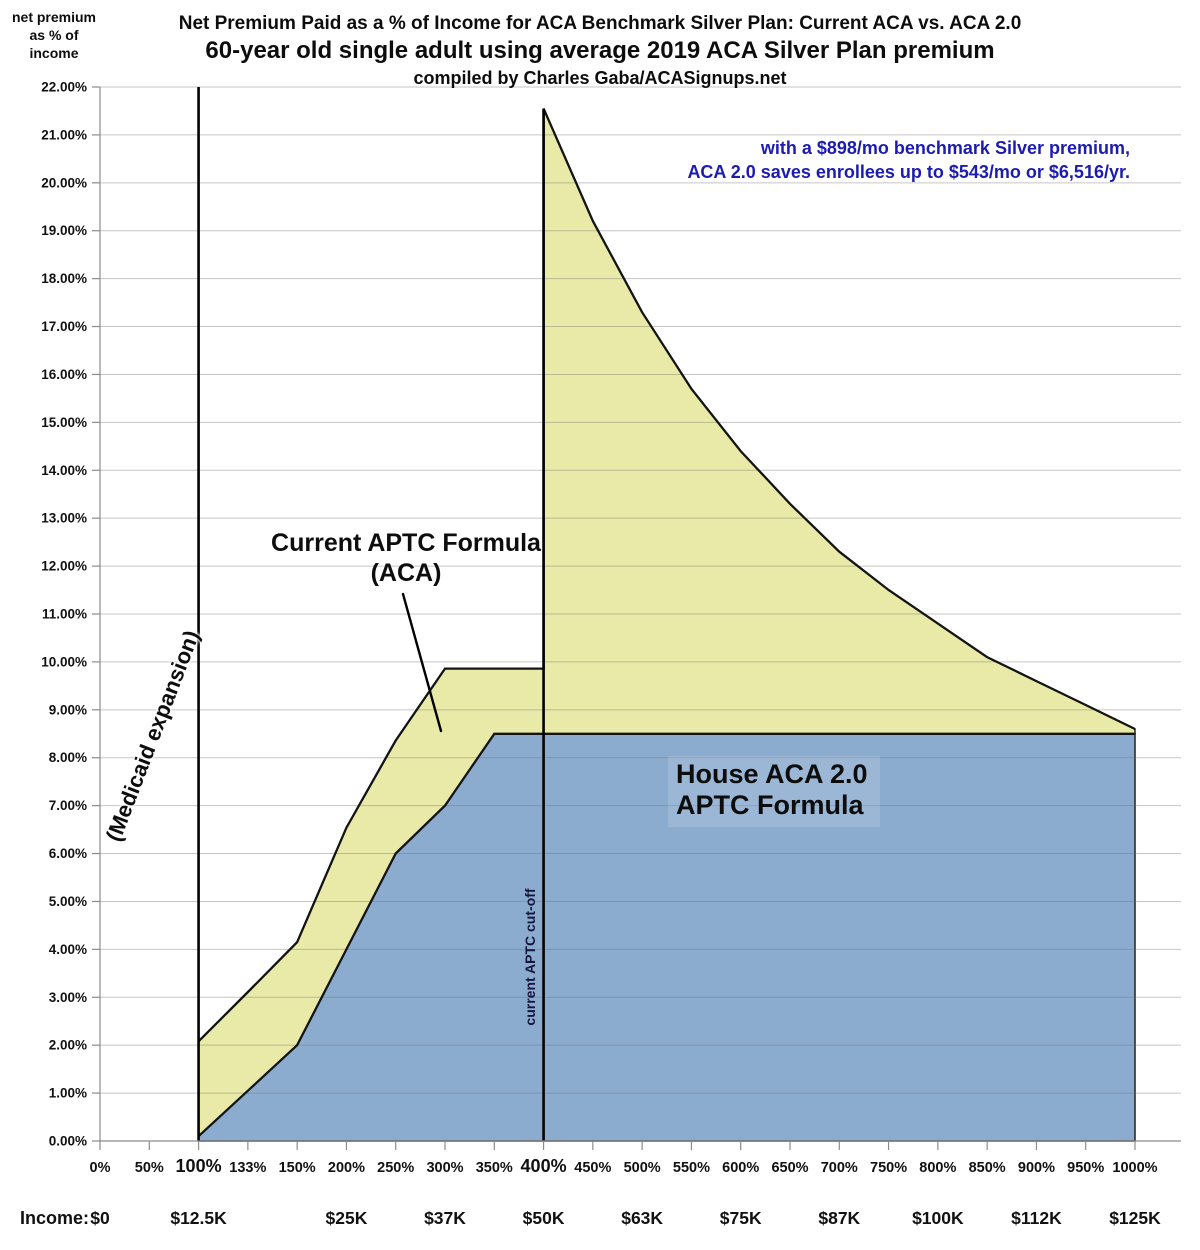 The image size is (1200, 1250). What do you see at coordinates (149, 1168) in the screenshot?
I see `x-tick-label: 50%` at bounding box center [149, 1168].